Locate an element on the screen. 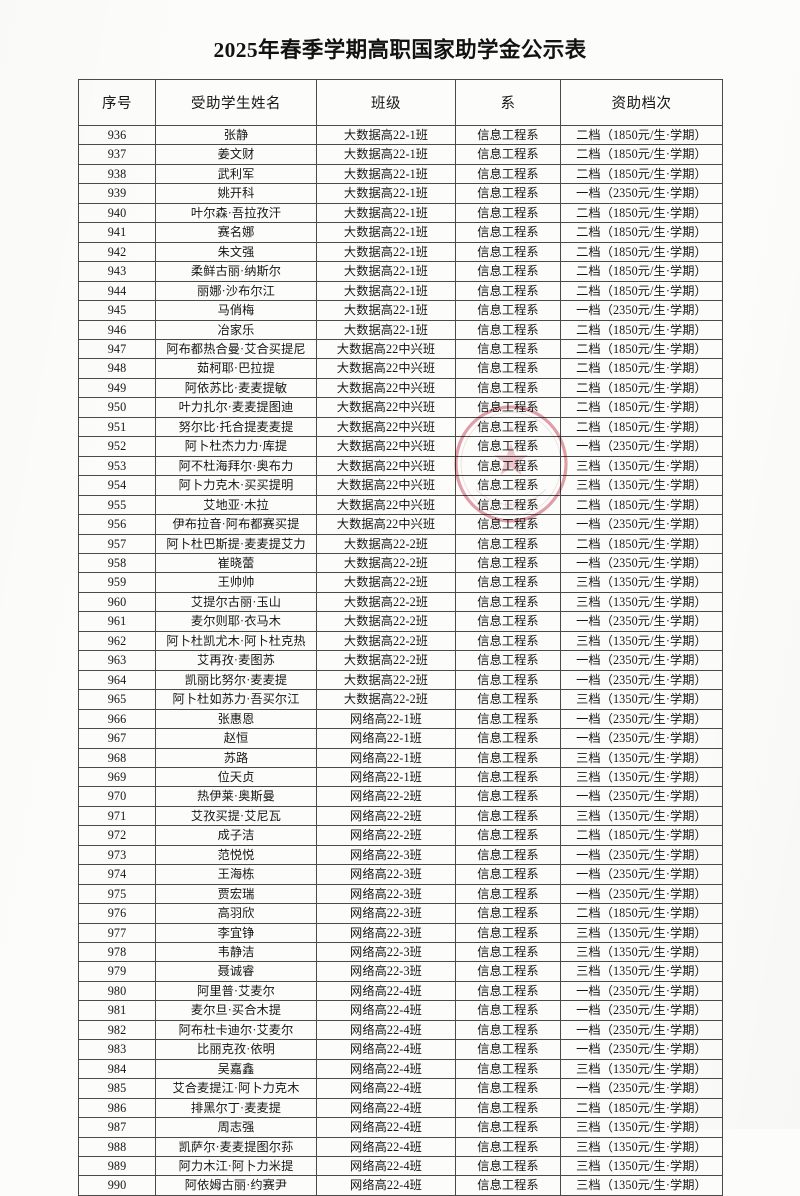 The image size is (800, 1196). table-row: 945 马俏梅 大数据高22-1班 信息工程系 一档（2350元/生·学期） is located at coordinates (400, 310).